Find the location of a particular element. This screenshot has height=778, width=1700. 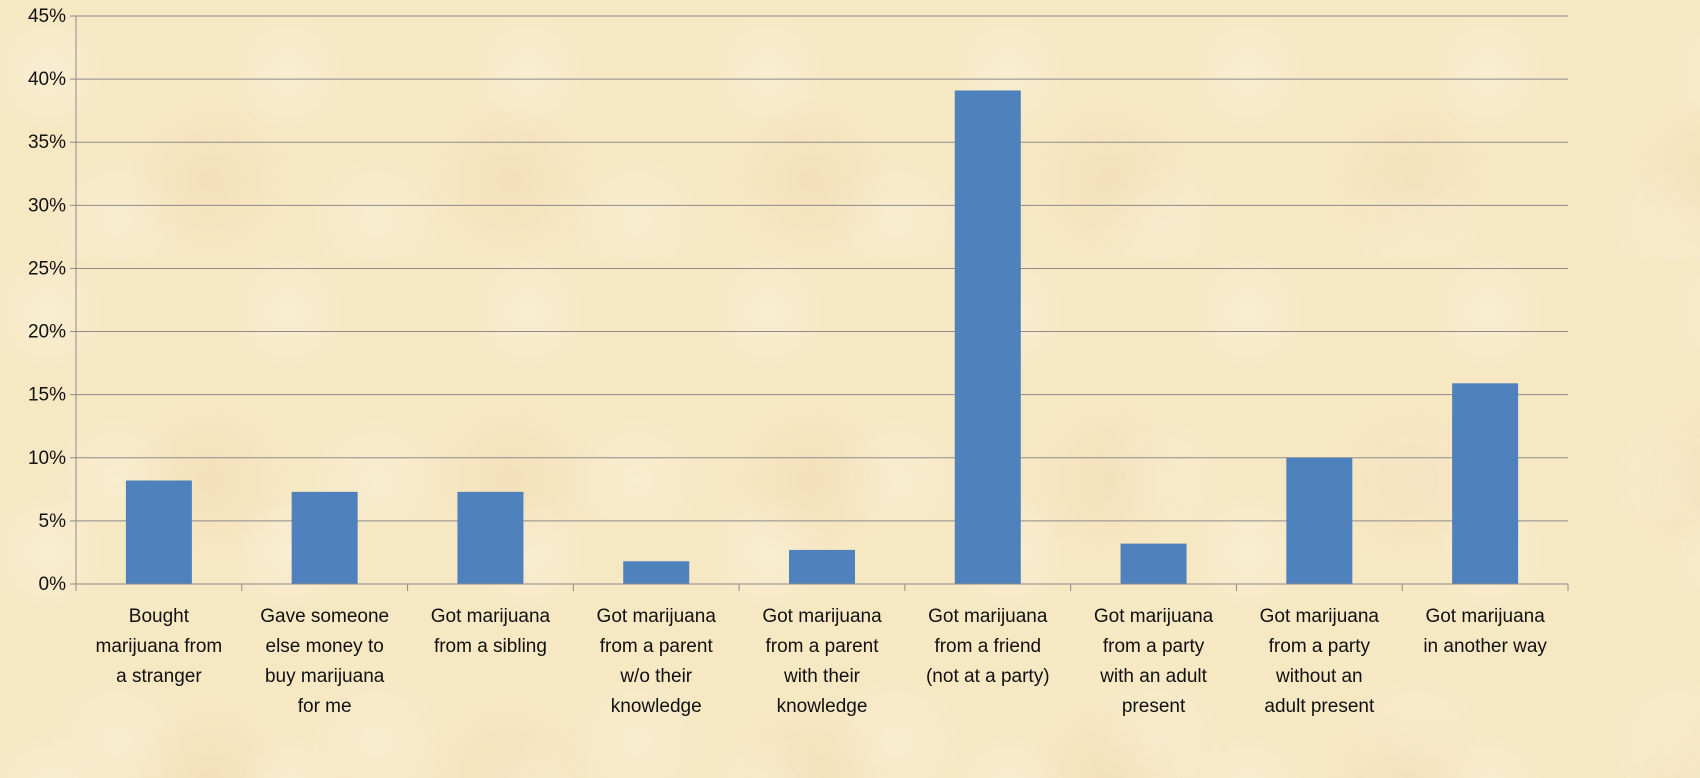

x-tick-label: Got marijuana from a sibling is located at coordinates (491, 631).